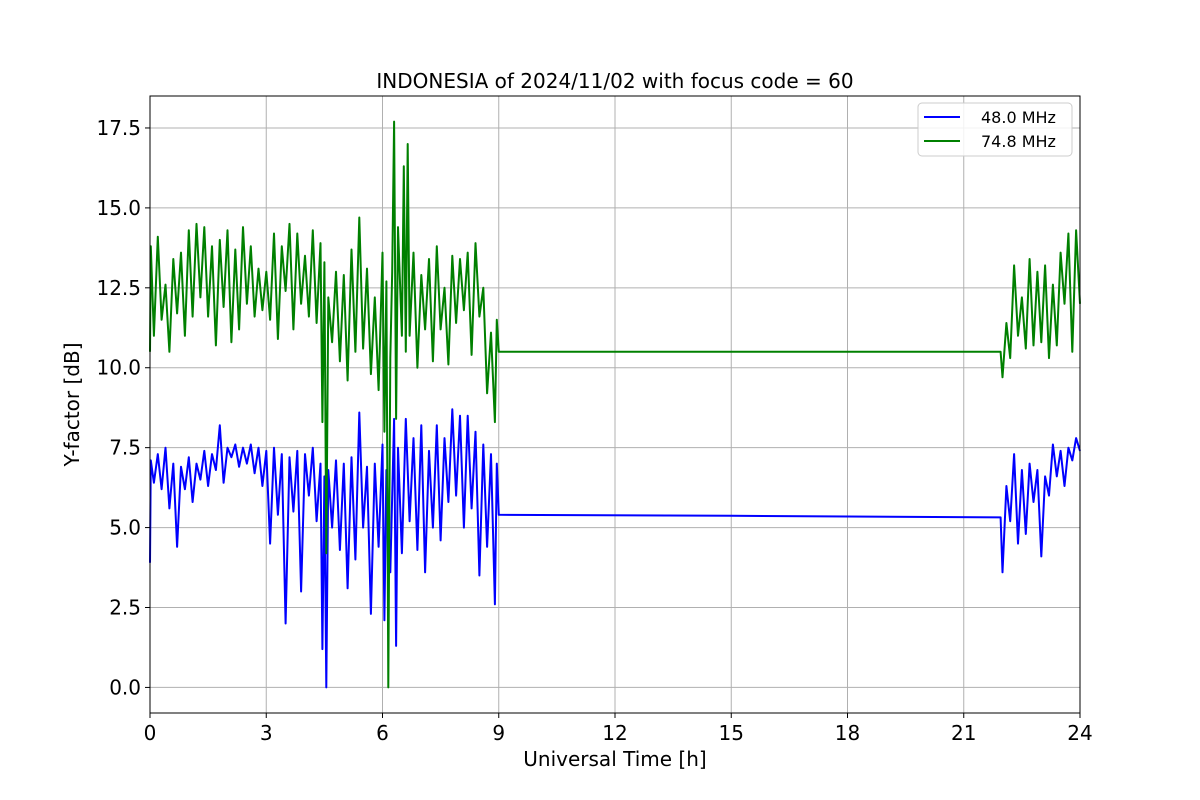  I want to click on legend-label-48mhz: 48.0 MHz, so click(1018, 117).